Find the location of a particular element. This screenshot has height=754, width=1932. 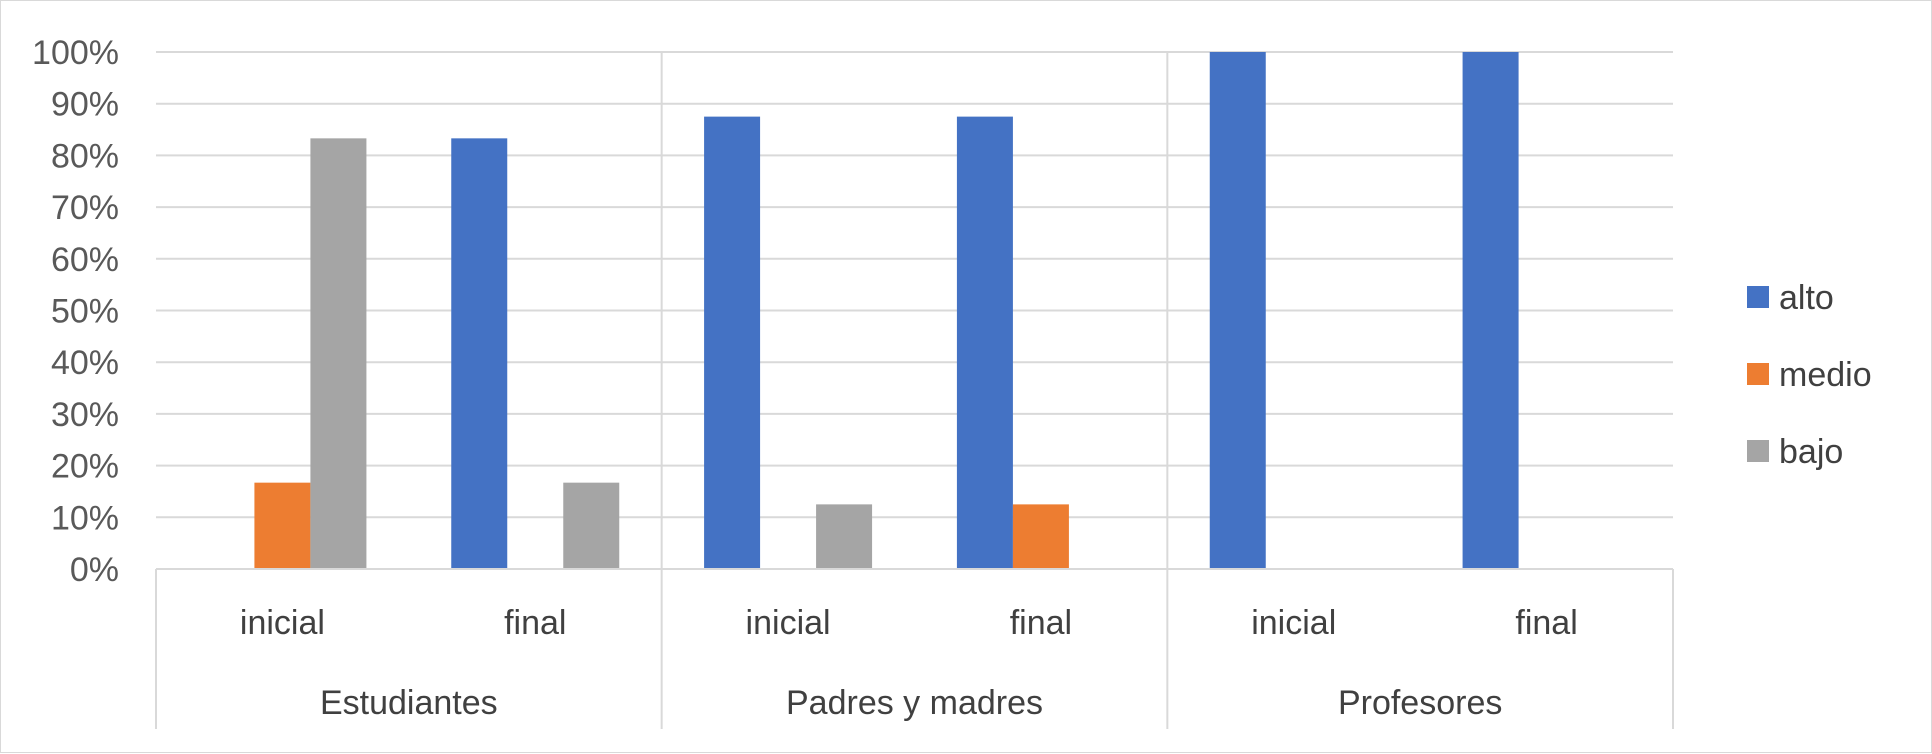

y-tick-label: 0% is located at coordinates (94, 570).